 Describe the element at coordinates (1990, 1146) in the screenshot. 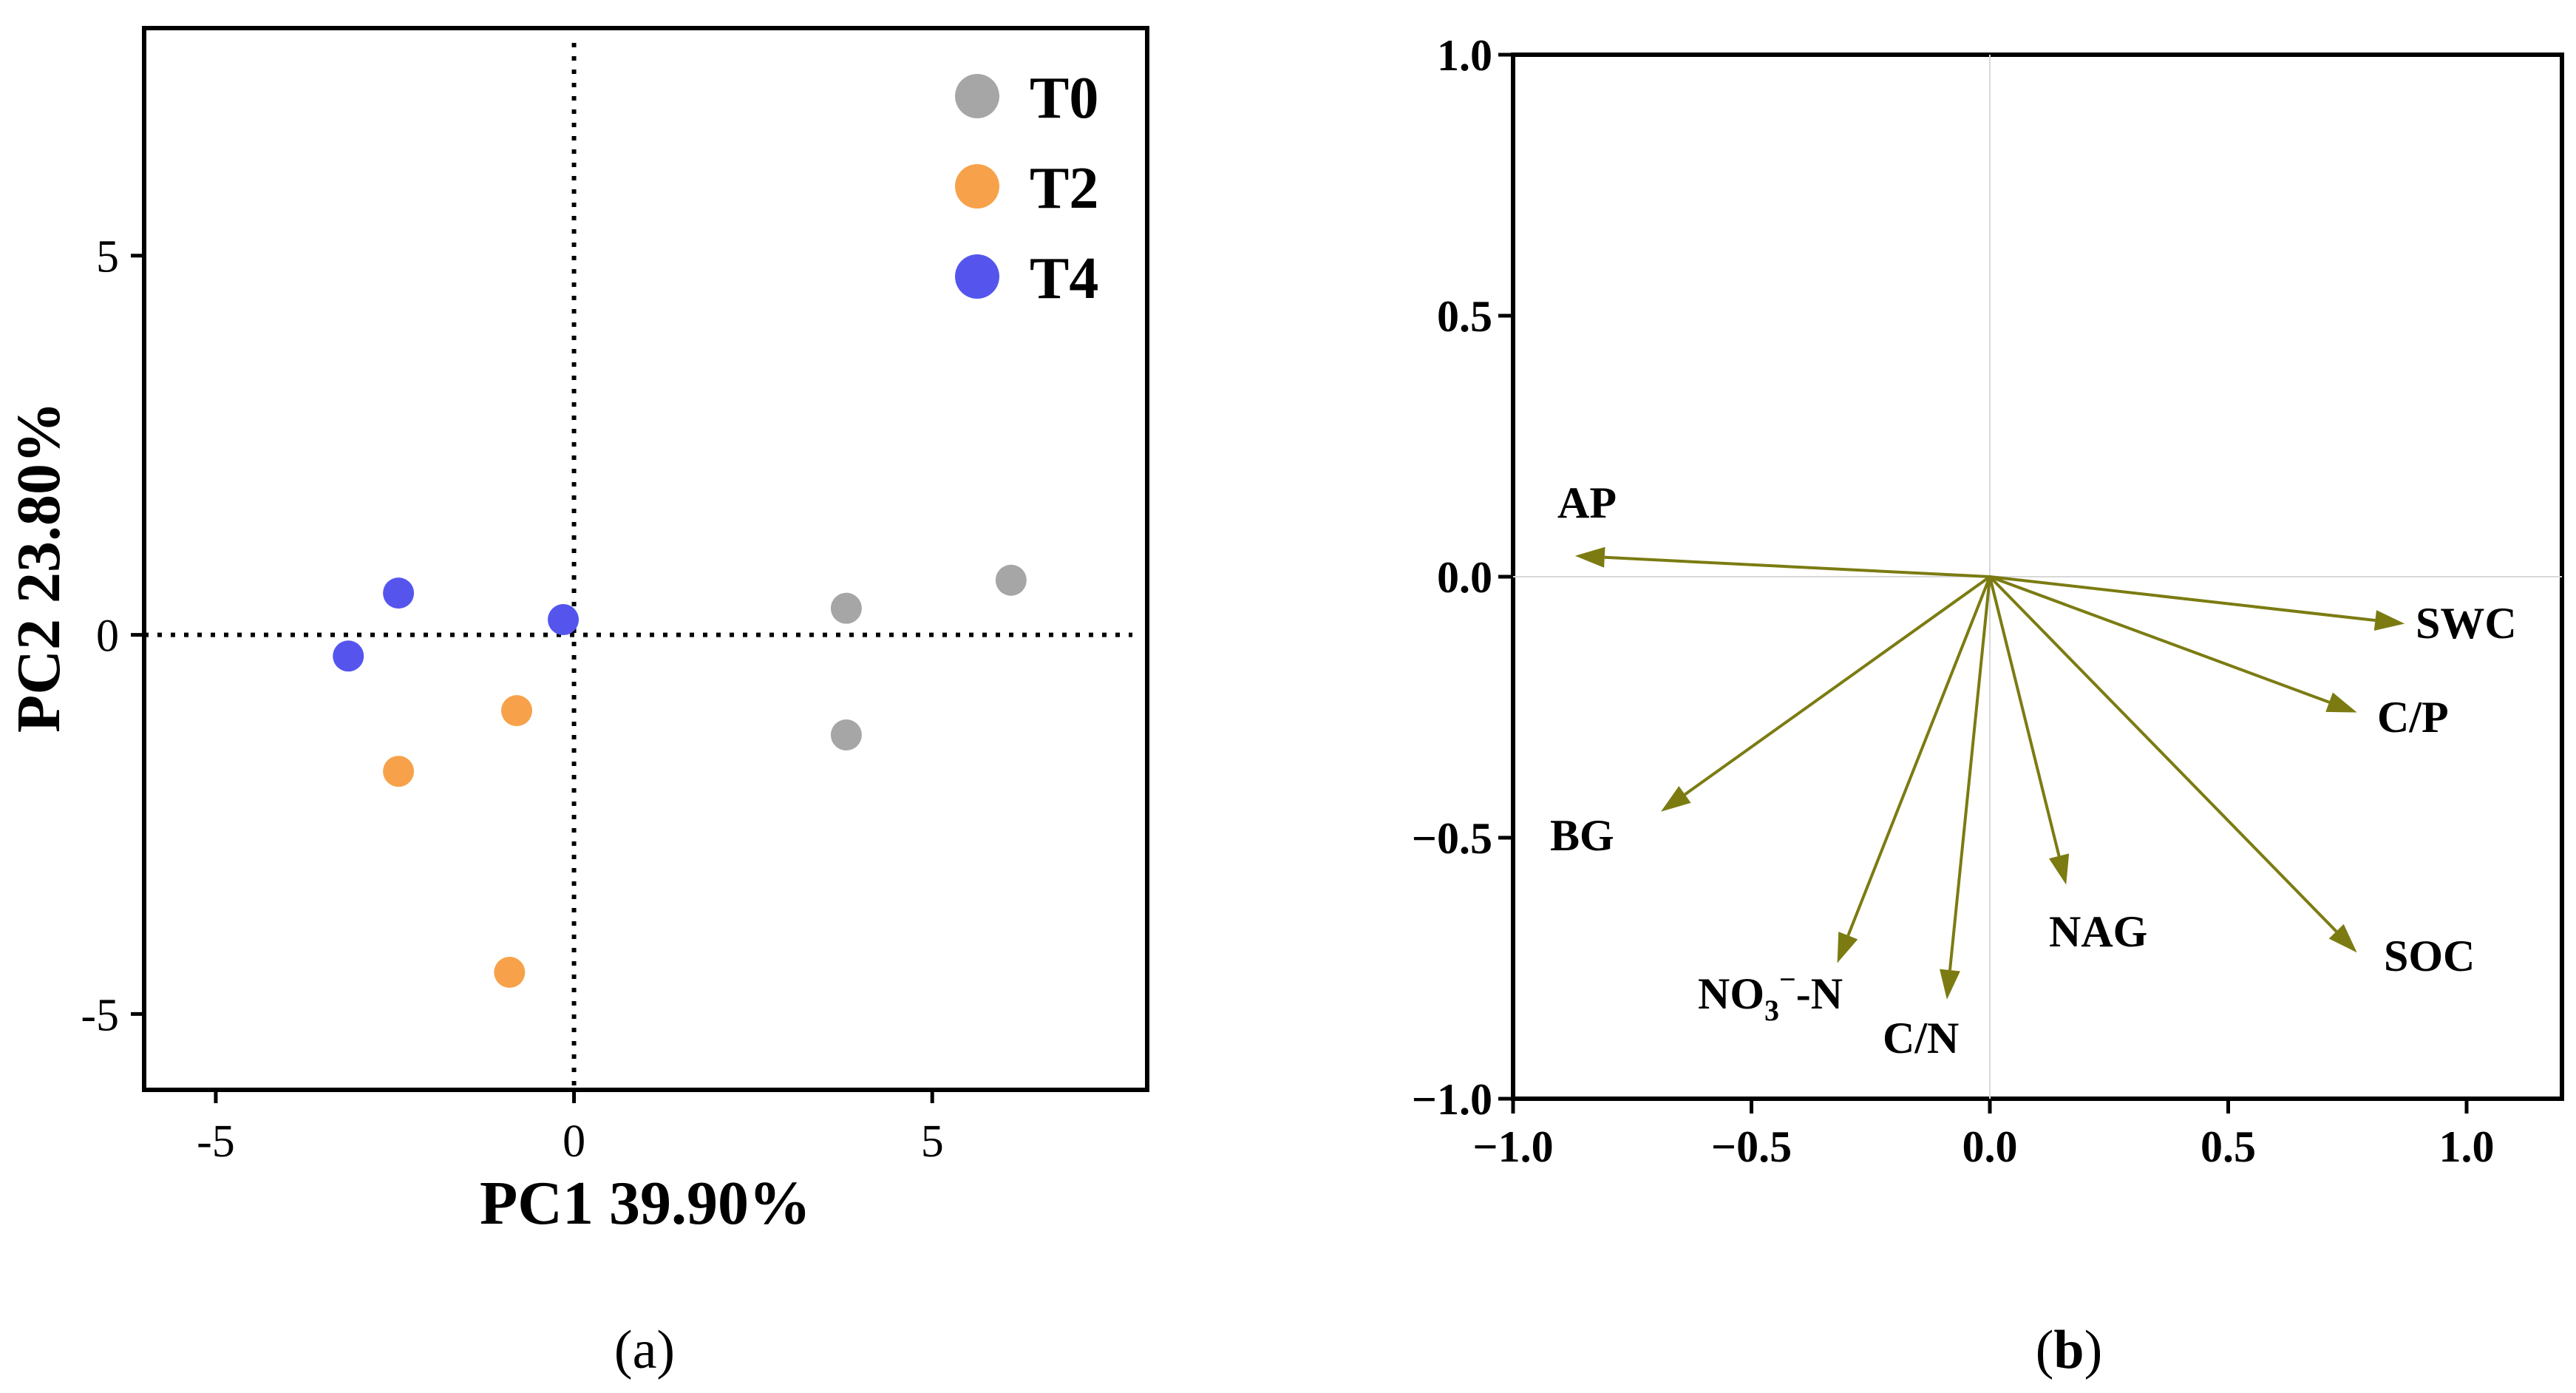

I see `panel-b-x-tick-label: 0.0` at that location.